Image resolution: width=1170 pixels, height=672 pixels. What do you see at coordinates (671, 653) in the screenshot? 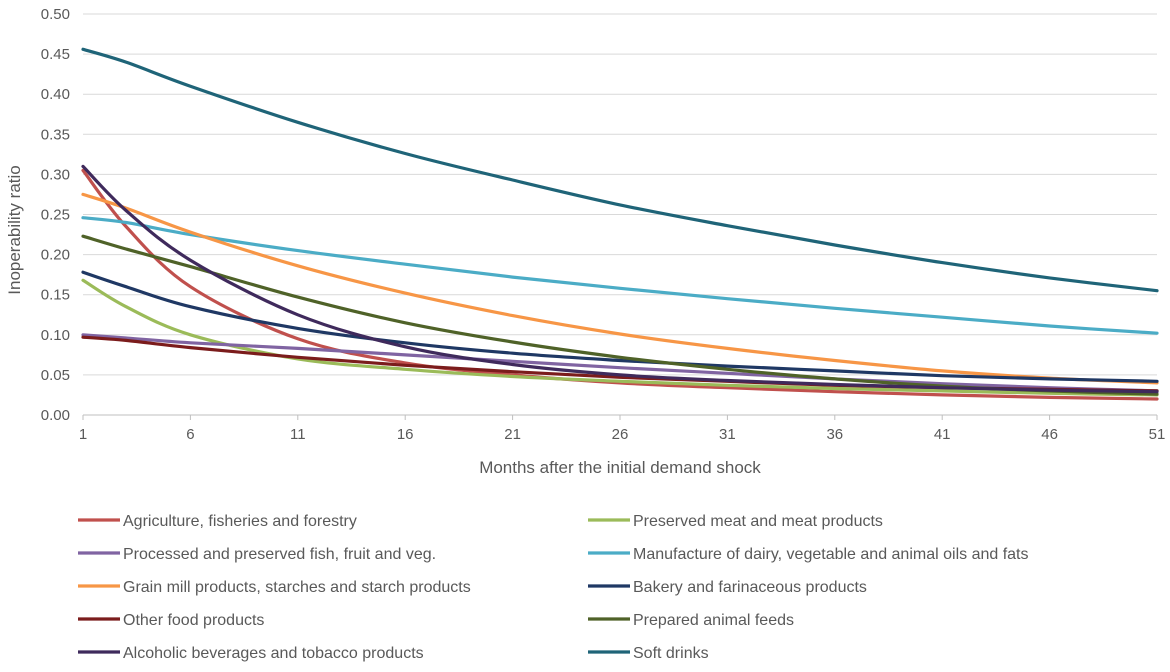
I see `legend-label: Soft drinks` at bounding box center [671, 653].